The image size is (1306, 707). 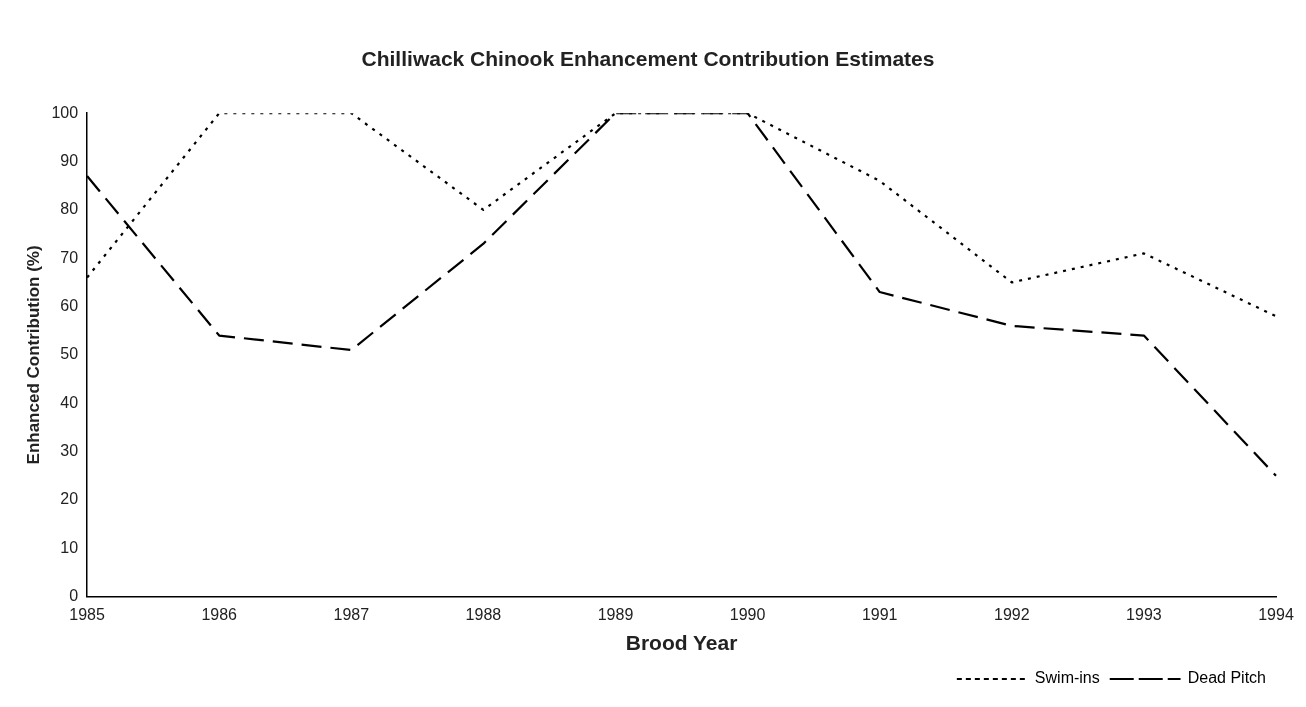 I want to click on x-tick-label: 1994, so click(x=1276, y=614).